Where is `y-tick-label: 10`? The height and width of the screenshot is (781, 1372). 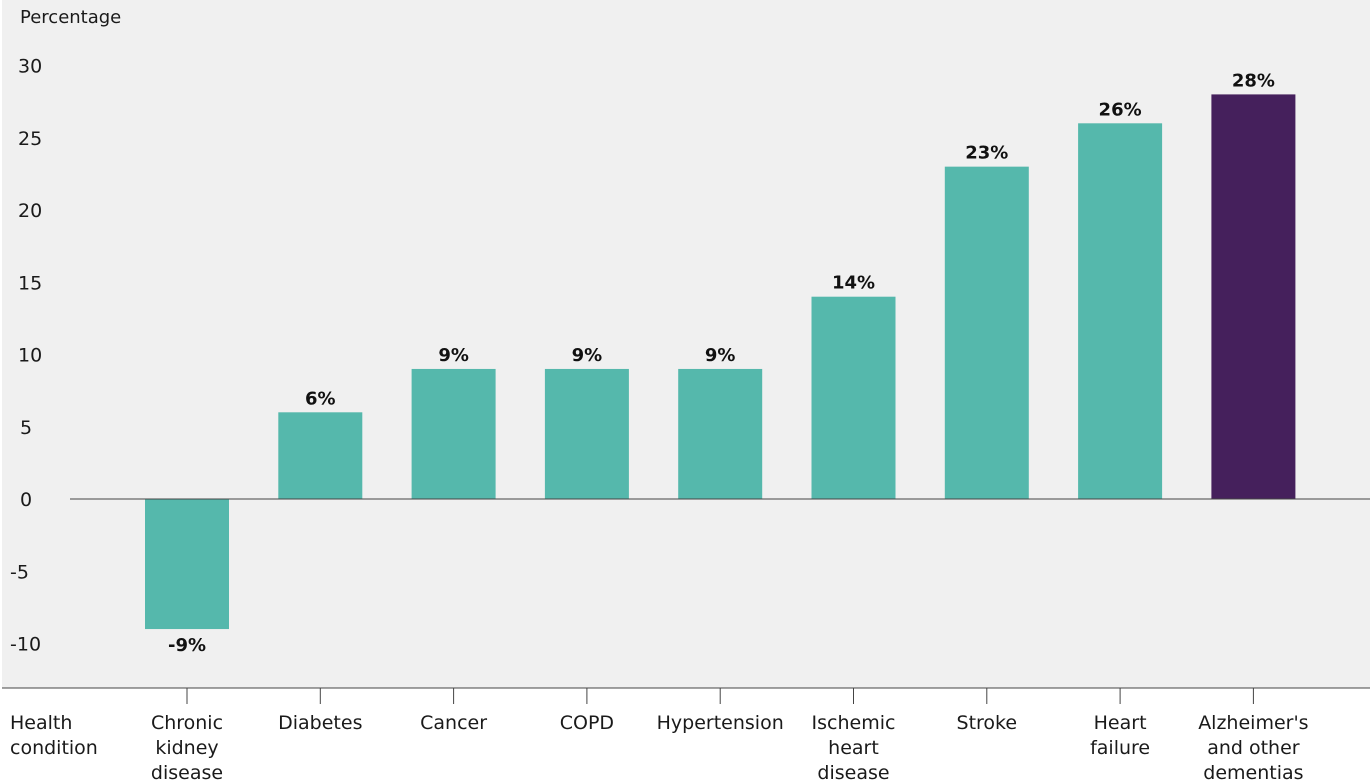
y-tick-label: 10 is located at coordinates (30, 356).